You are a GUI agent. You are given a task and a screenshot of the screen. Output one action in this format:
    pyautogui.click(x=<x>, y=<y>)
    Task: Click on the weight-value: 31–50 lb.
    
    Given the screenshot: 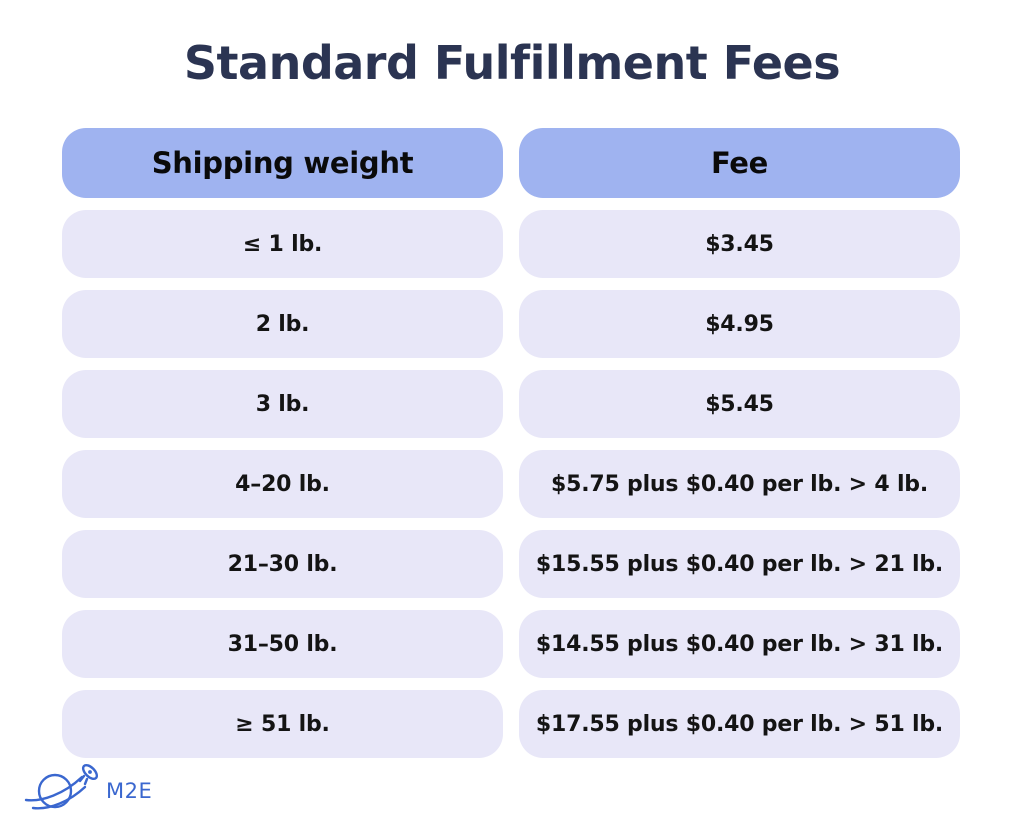 What is the action you would take?
    pyautogui.click(x=282, y=644)
    